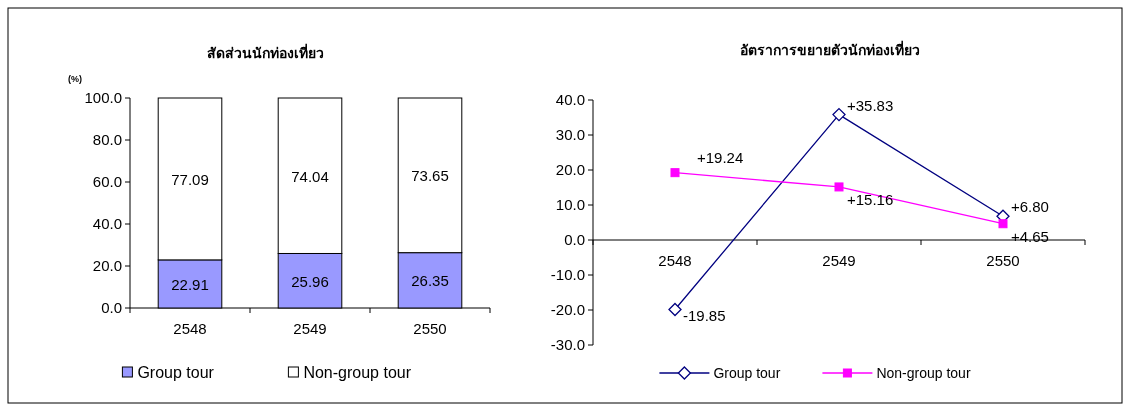  I want to click on chart-title: อัตราการขยายตัวนักท่องเที่ยว, so click(830, 49).